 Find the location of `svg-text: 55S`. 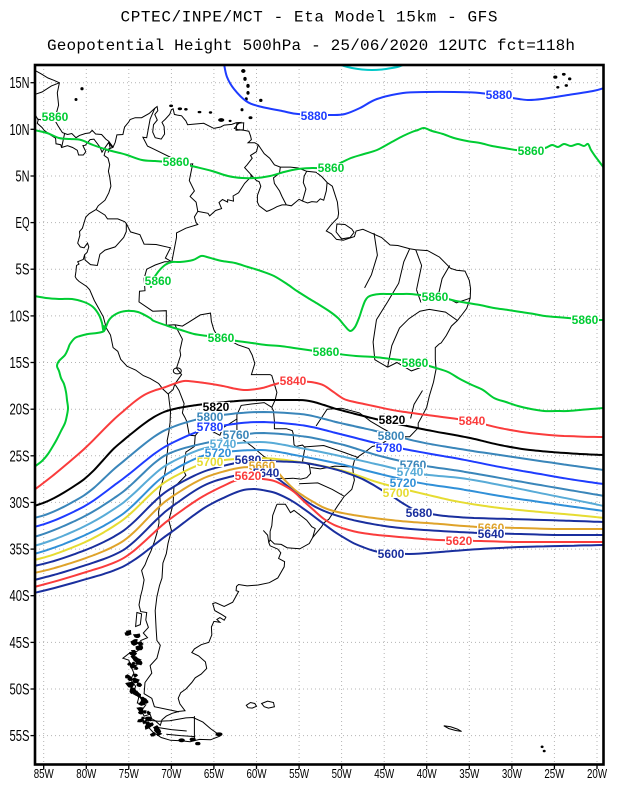

svg-text: 55S is located at coordinates (20, 736).